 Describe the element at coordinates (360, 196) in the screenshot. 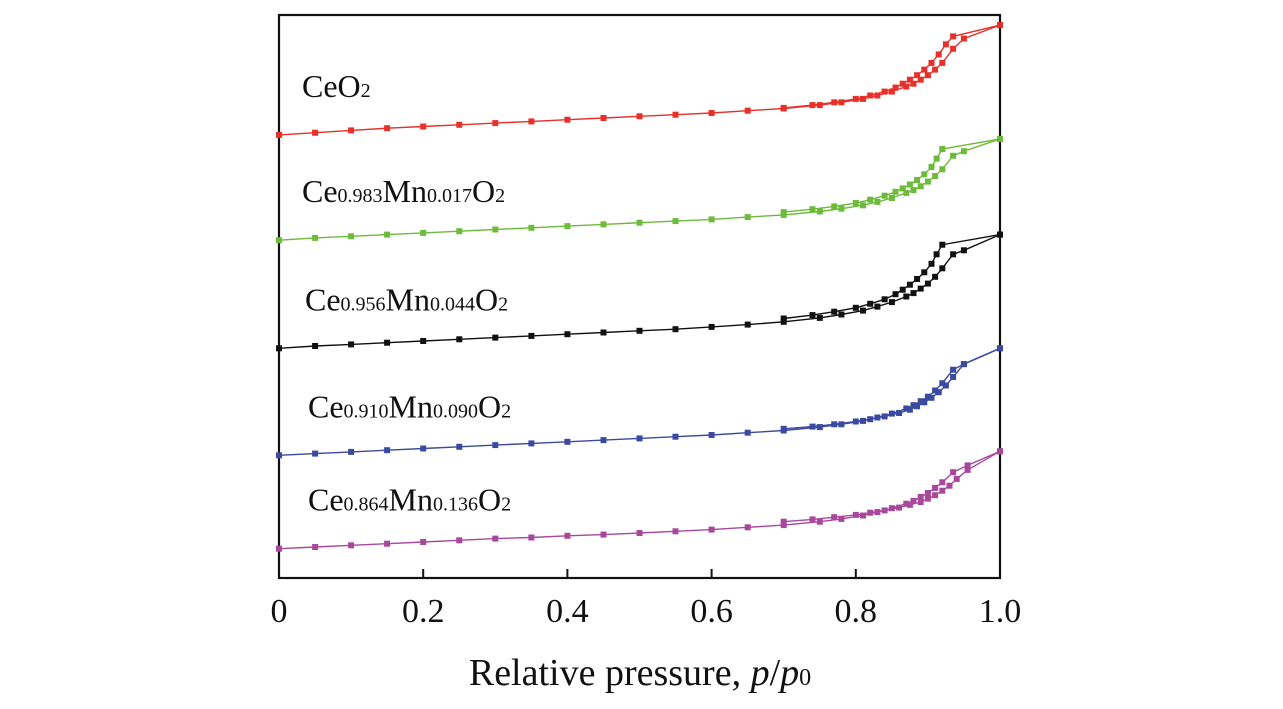

I see `label-subscript: 0.983` at that location.